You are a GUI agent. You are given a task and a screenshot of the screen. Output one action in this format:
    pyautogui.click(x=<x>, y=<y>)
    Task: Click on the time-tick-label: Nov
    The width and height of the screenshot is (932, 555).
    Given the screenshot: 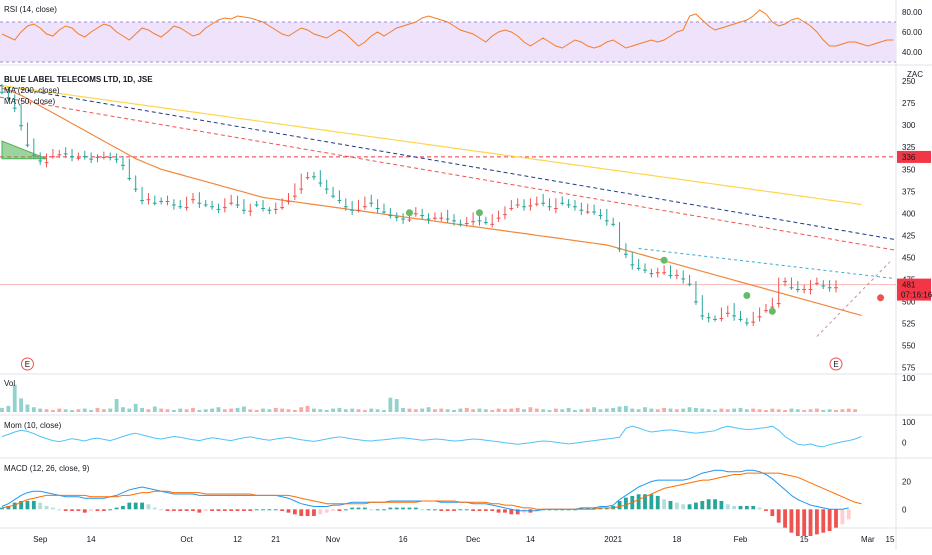 What is the action you would take?
    pyautogui.click(x=333, y=539)
    